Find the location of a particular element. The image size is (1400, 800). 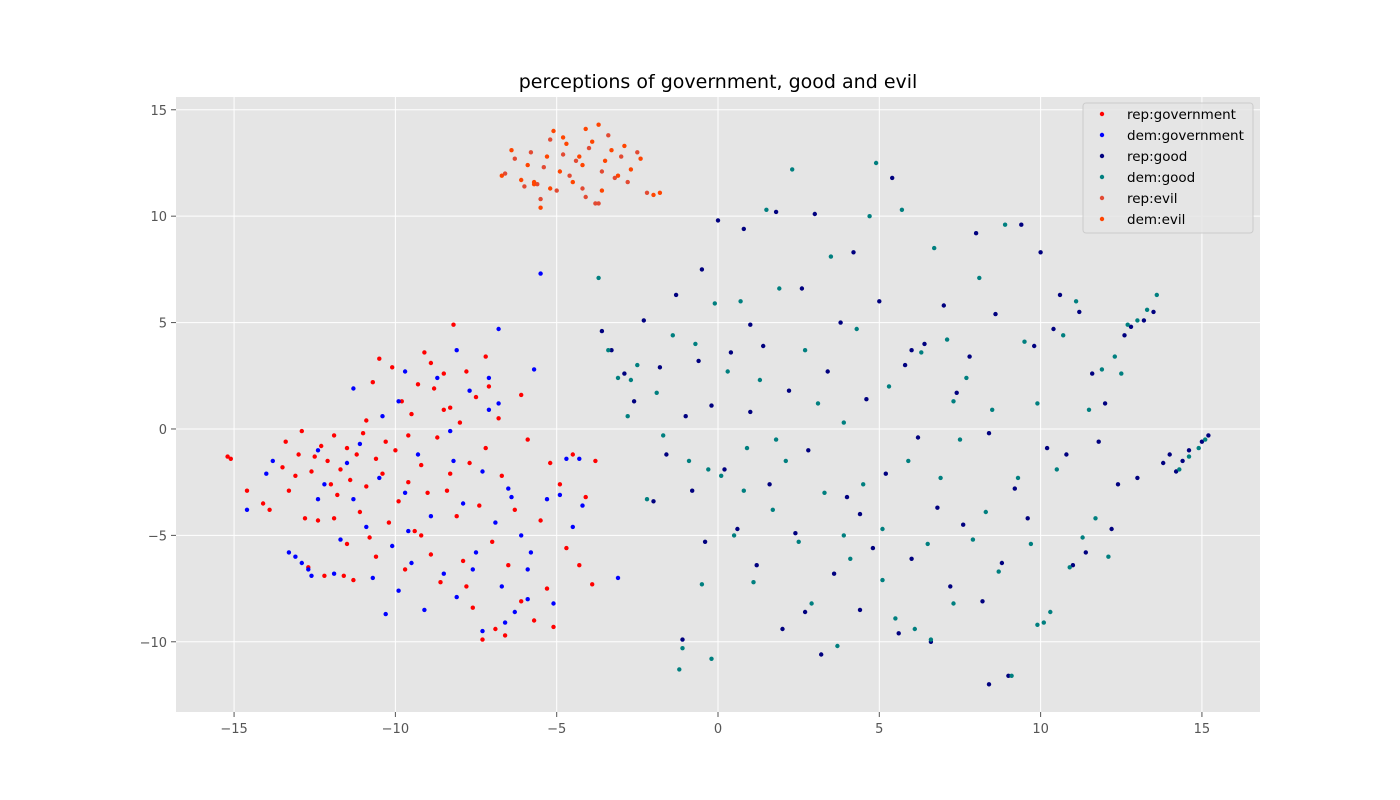

series-dem-government is located at coordinates (432, 452).